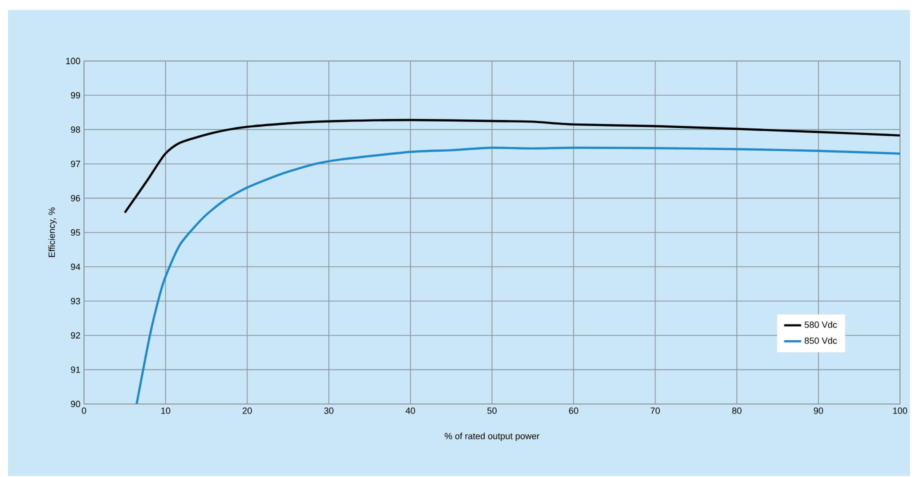 The image size is (917, 477). I want to click on legend-label: 850 Vdc, so click(820, 340).